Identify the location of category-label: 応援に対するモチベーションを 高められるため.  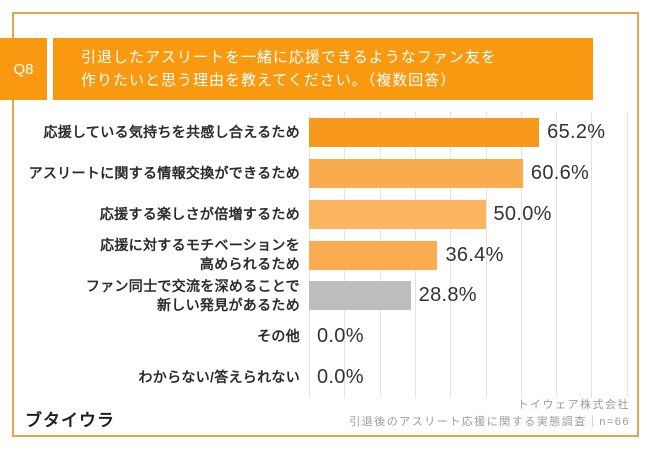
(200, 254).